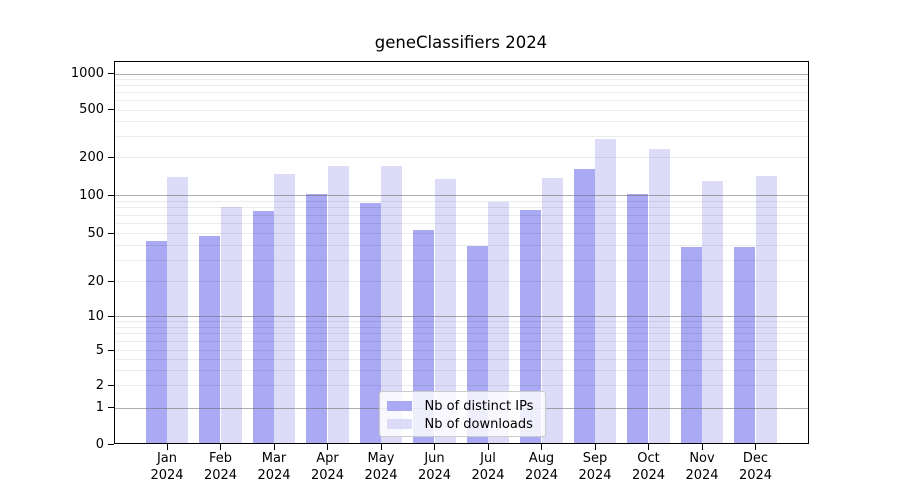  What do you see at coordinates (99, 385) in the screenshot?
I see `y-tick-label: 2` at bounding box center [99, 385].